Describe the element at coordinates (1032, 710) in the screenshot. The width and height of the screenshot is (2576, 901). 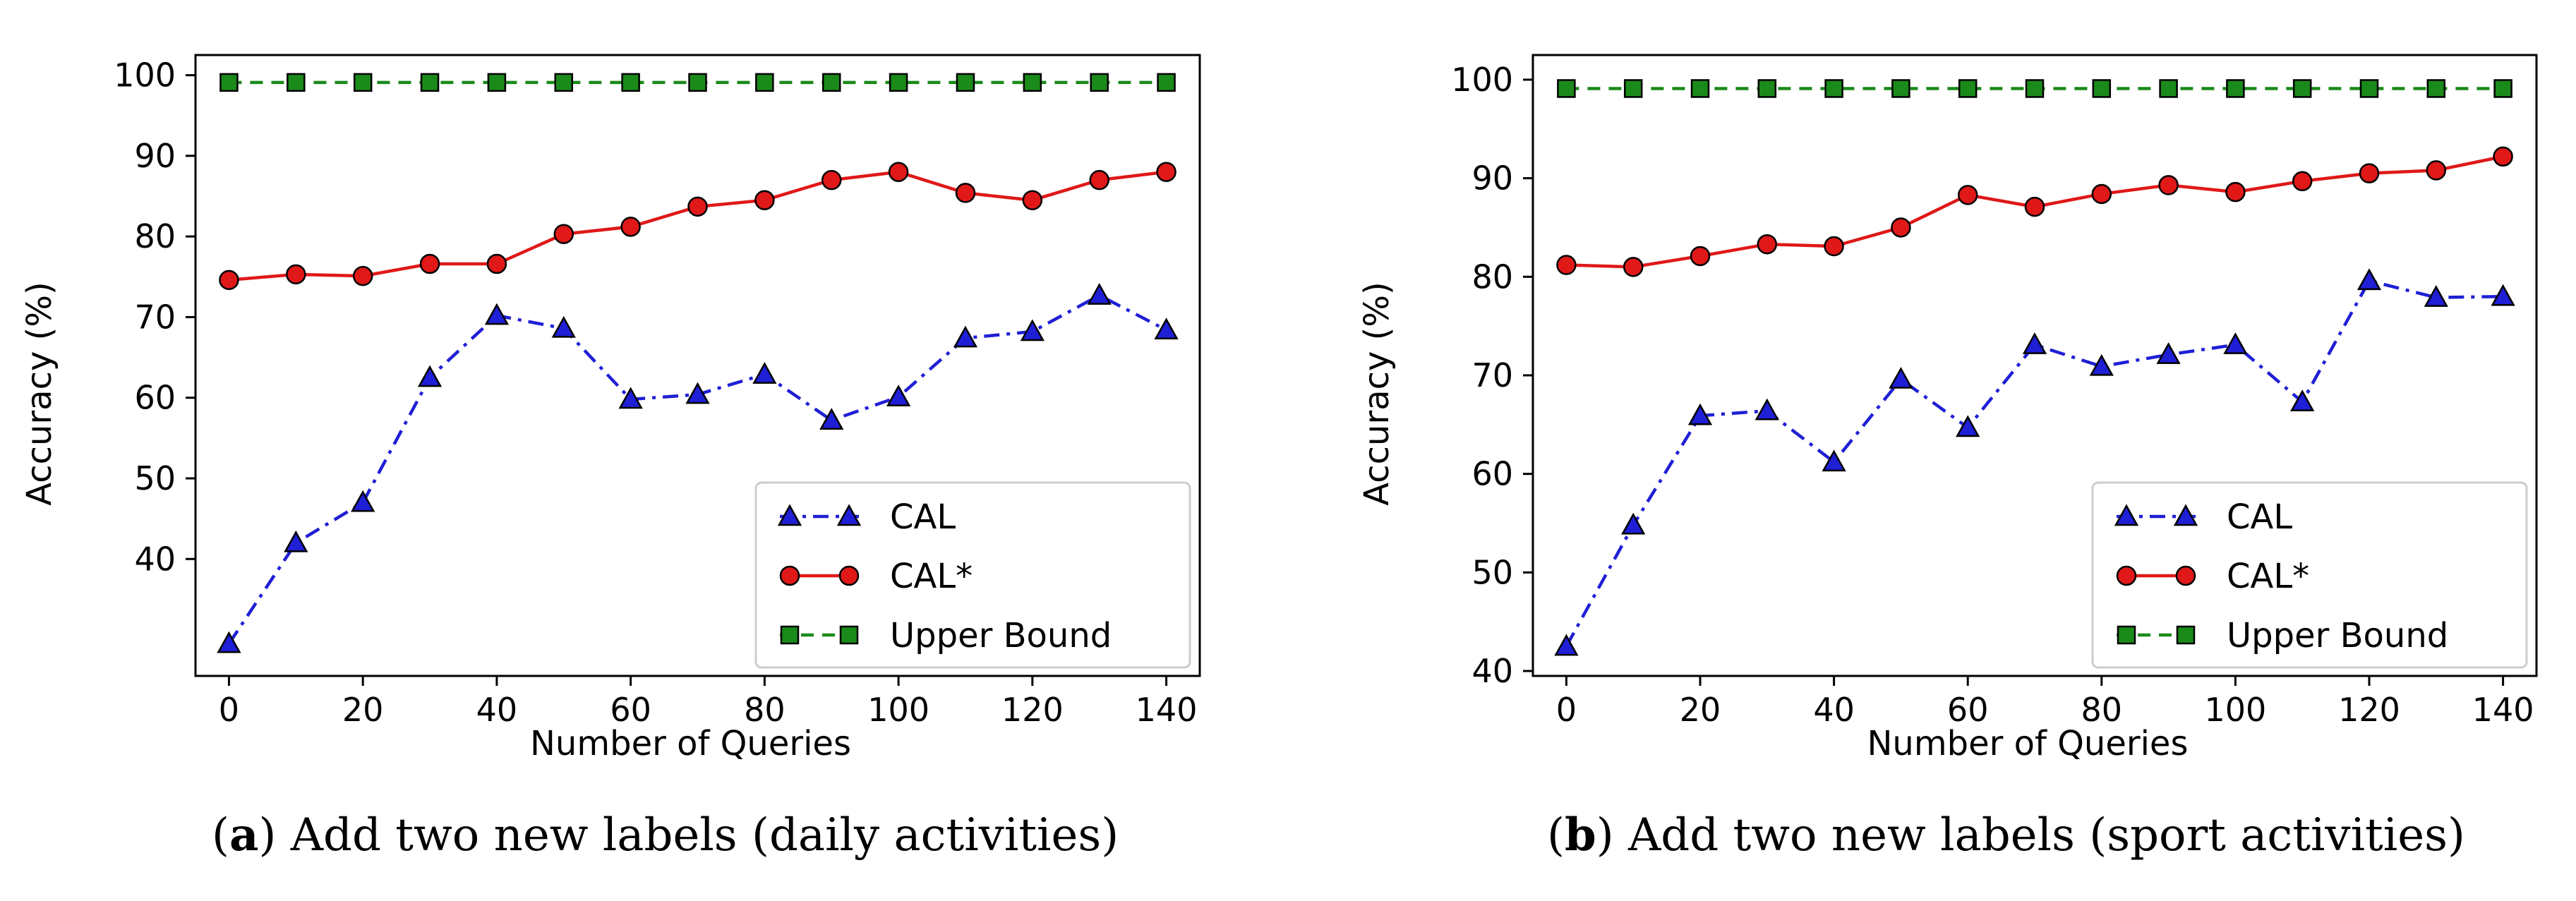
I see `x-tick-label: 120` at that location.